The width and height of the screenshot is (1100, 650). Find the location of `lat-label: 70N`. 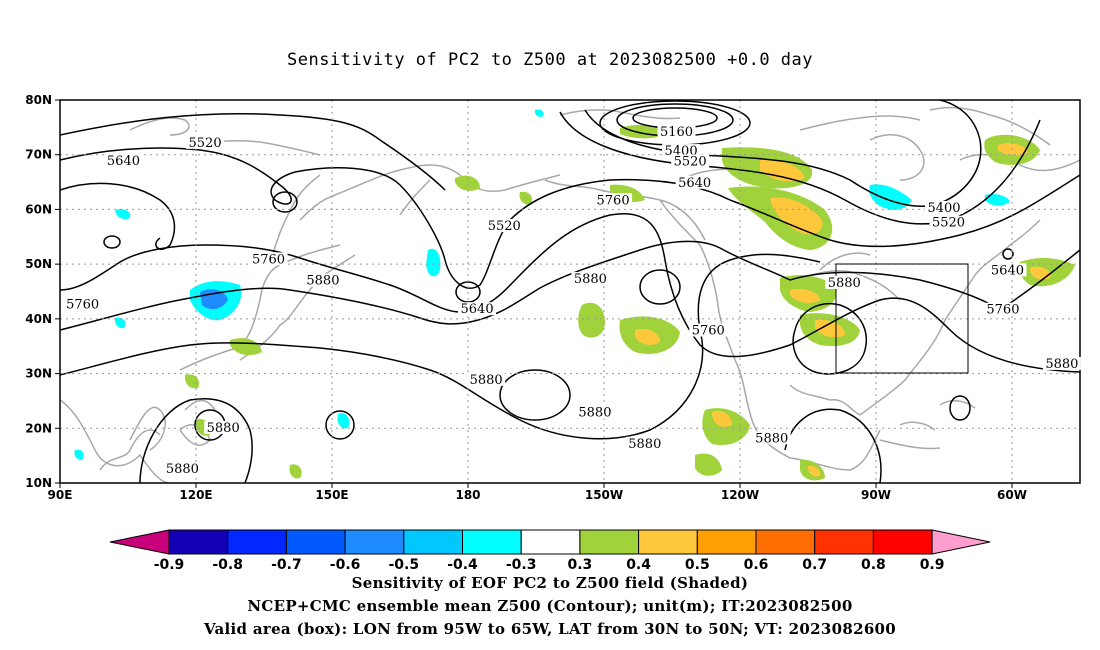

lat-label: 70N is located at coordinates (38, 155).